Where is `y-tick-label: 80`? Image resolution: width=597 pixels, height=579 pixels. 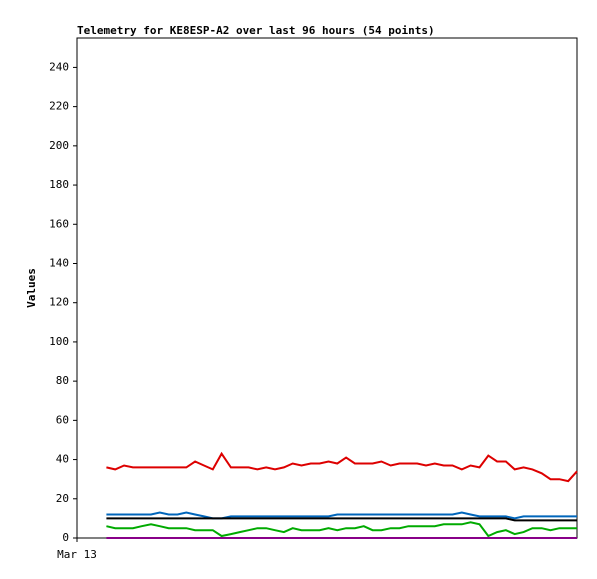 y-tick-label: 80 is located at coordinates (62, 380).